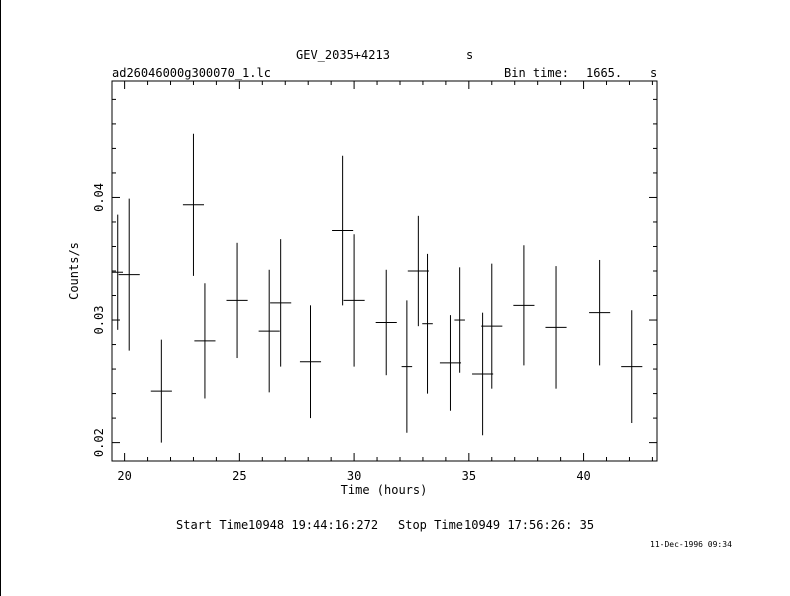 The image size is (790, 596). What do you see at coordinates (99, 197) in the screenshot?
I see `y-tick-label: 0.04` at bounding box center [99, 197].